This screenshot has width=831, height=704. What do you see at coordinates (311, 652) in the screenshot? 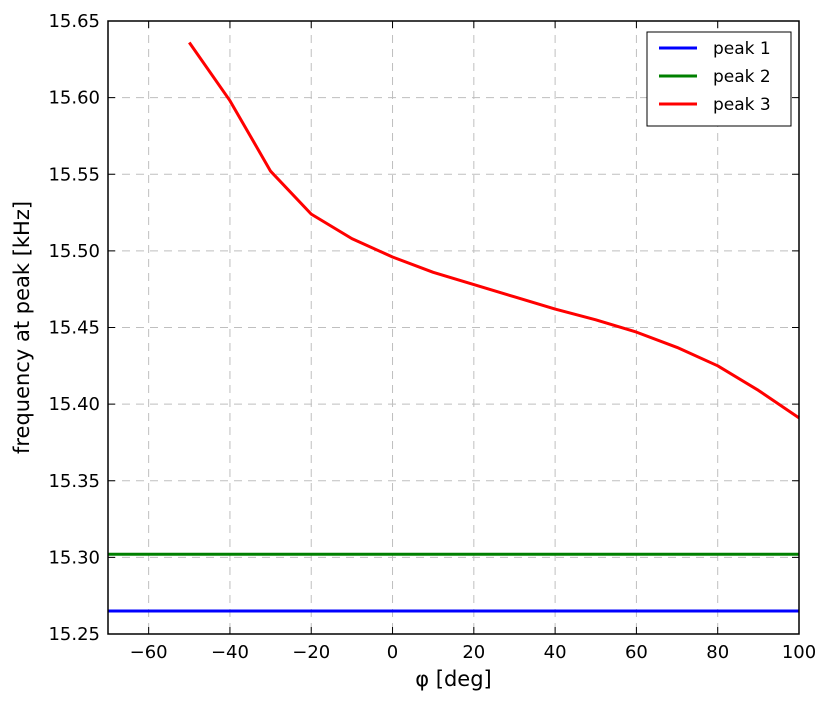
I see `x-tick-label: −20` at bounding box center [311, 652].